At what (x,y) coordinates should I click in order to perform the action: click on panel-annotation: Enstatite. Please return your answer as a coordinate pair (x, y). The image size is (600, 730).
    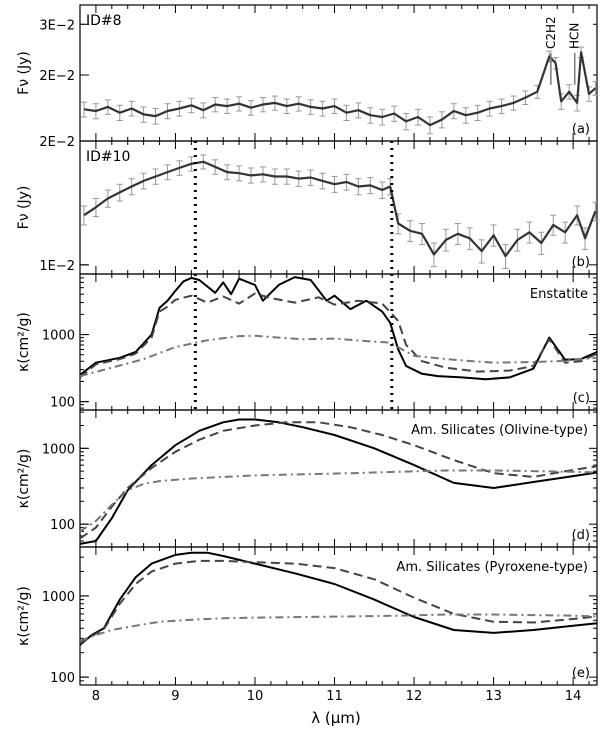
    Looking at the image, I should click on (559, 294).